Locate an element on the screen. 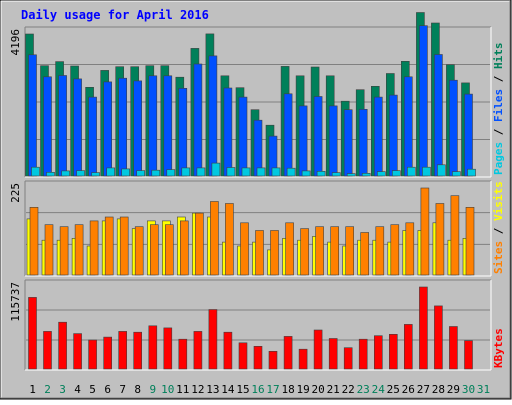 This screenshot has width=512, height=405. x-tick-label-day-7: 7 is located at coordinates (122, 389).